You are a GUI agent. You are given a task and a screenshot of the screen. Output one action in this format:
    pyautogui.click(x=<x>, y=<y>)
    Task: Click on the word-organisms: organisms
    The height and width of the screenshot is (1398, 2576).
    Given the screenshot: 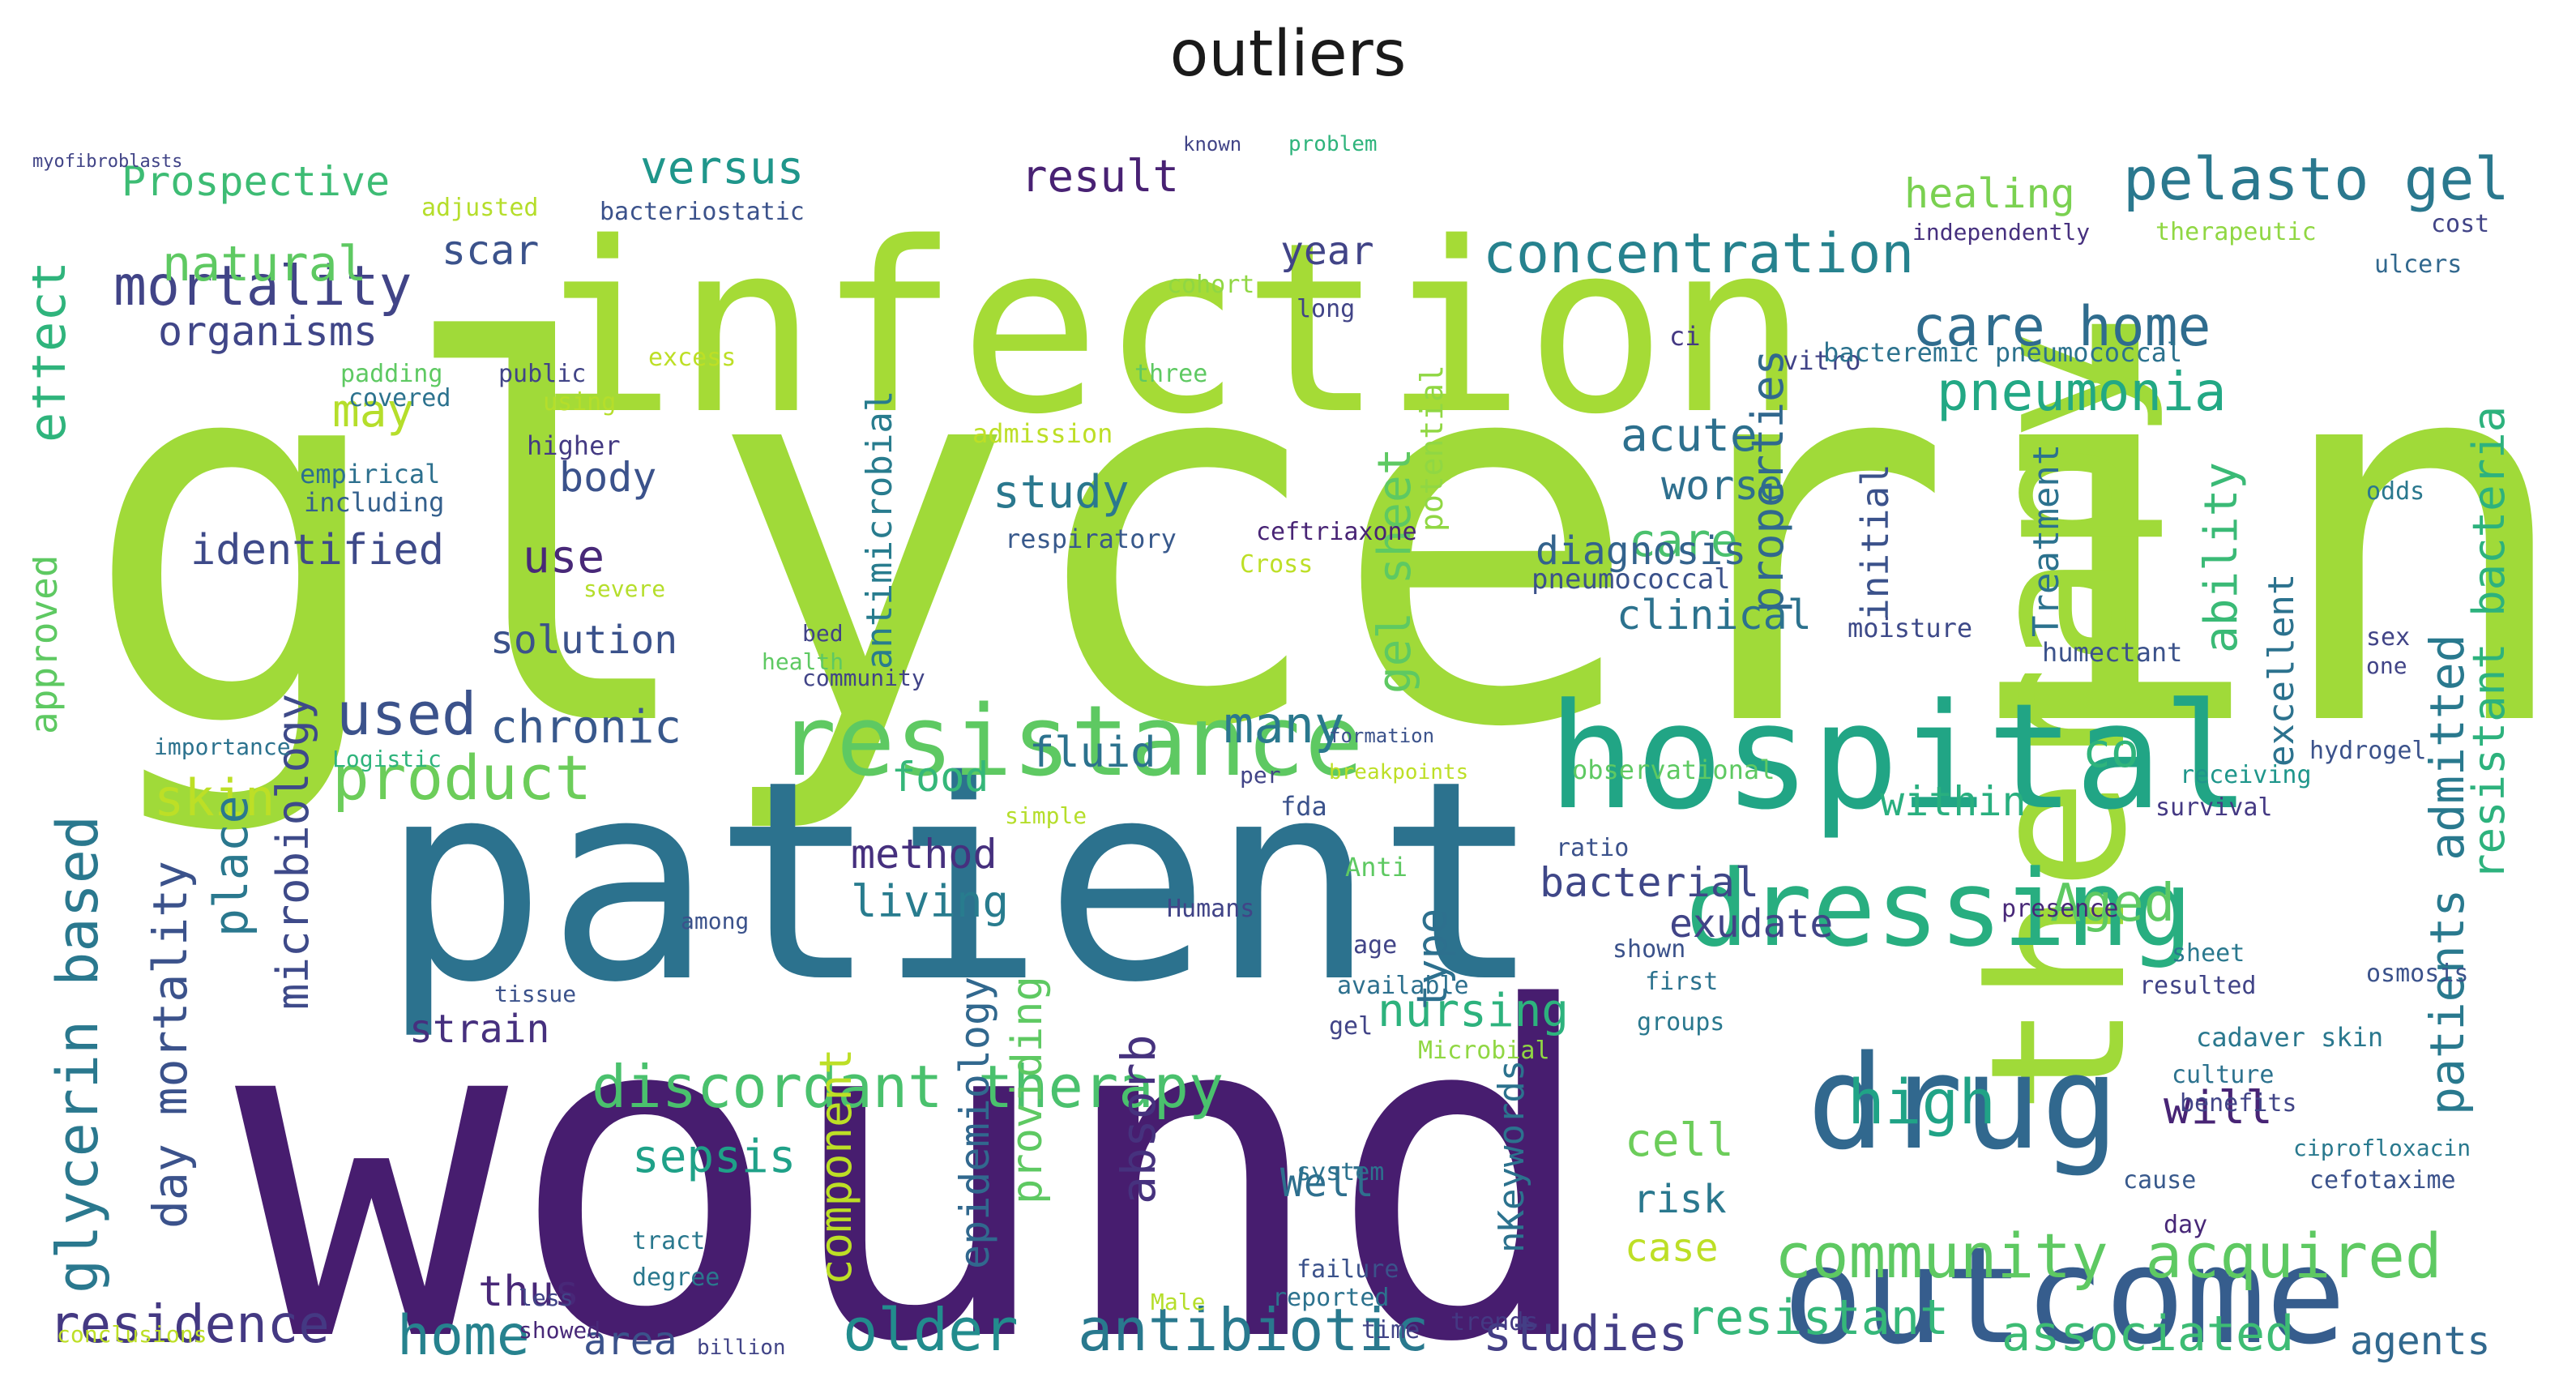 What is the action you would take?
    pyautogui.click(x=268, y=331)
    